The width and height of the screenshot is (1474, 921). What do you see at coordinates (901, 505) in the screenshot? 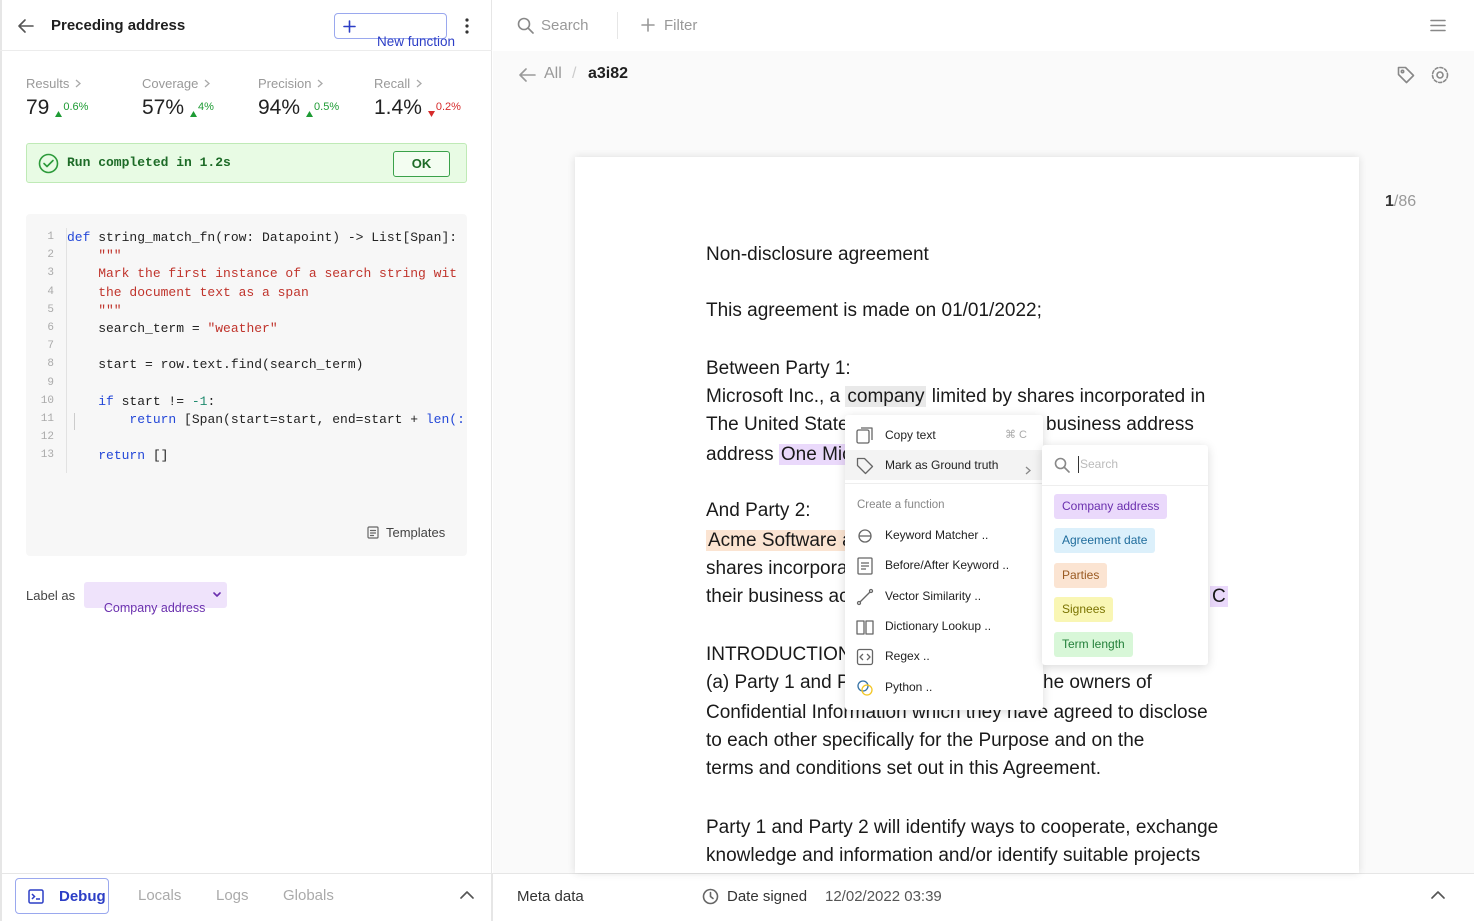
I see `menu-section: Create a function` at bounding box center [901, 505].